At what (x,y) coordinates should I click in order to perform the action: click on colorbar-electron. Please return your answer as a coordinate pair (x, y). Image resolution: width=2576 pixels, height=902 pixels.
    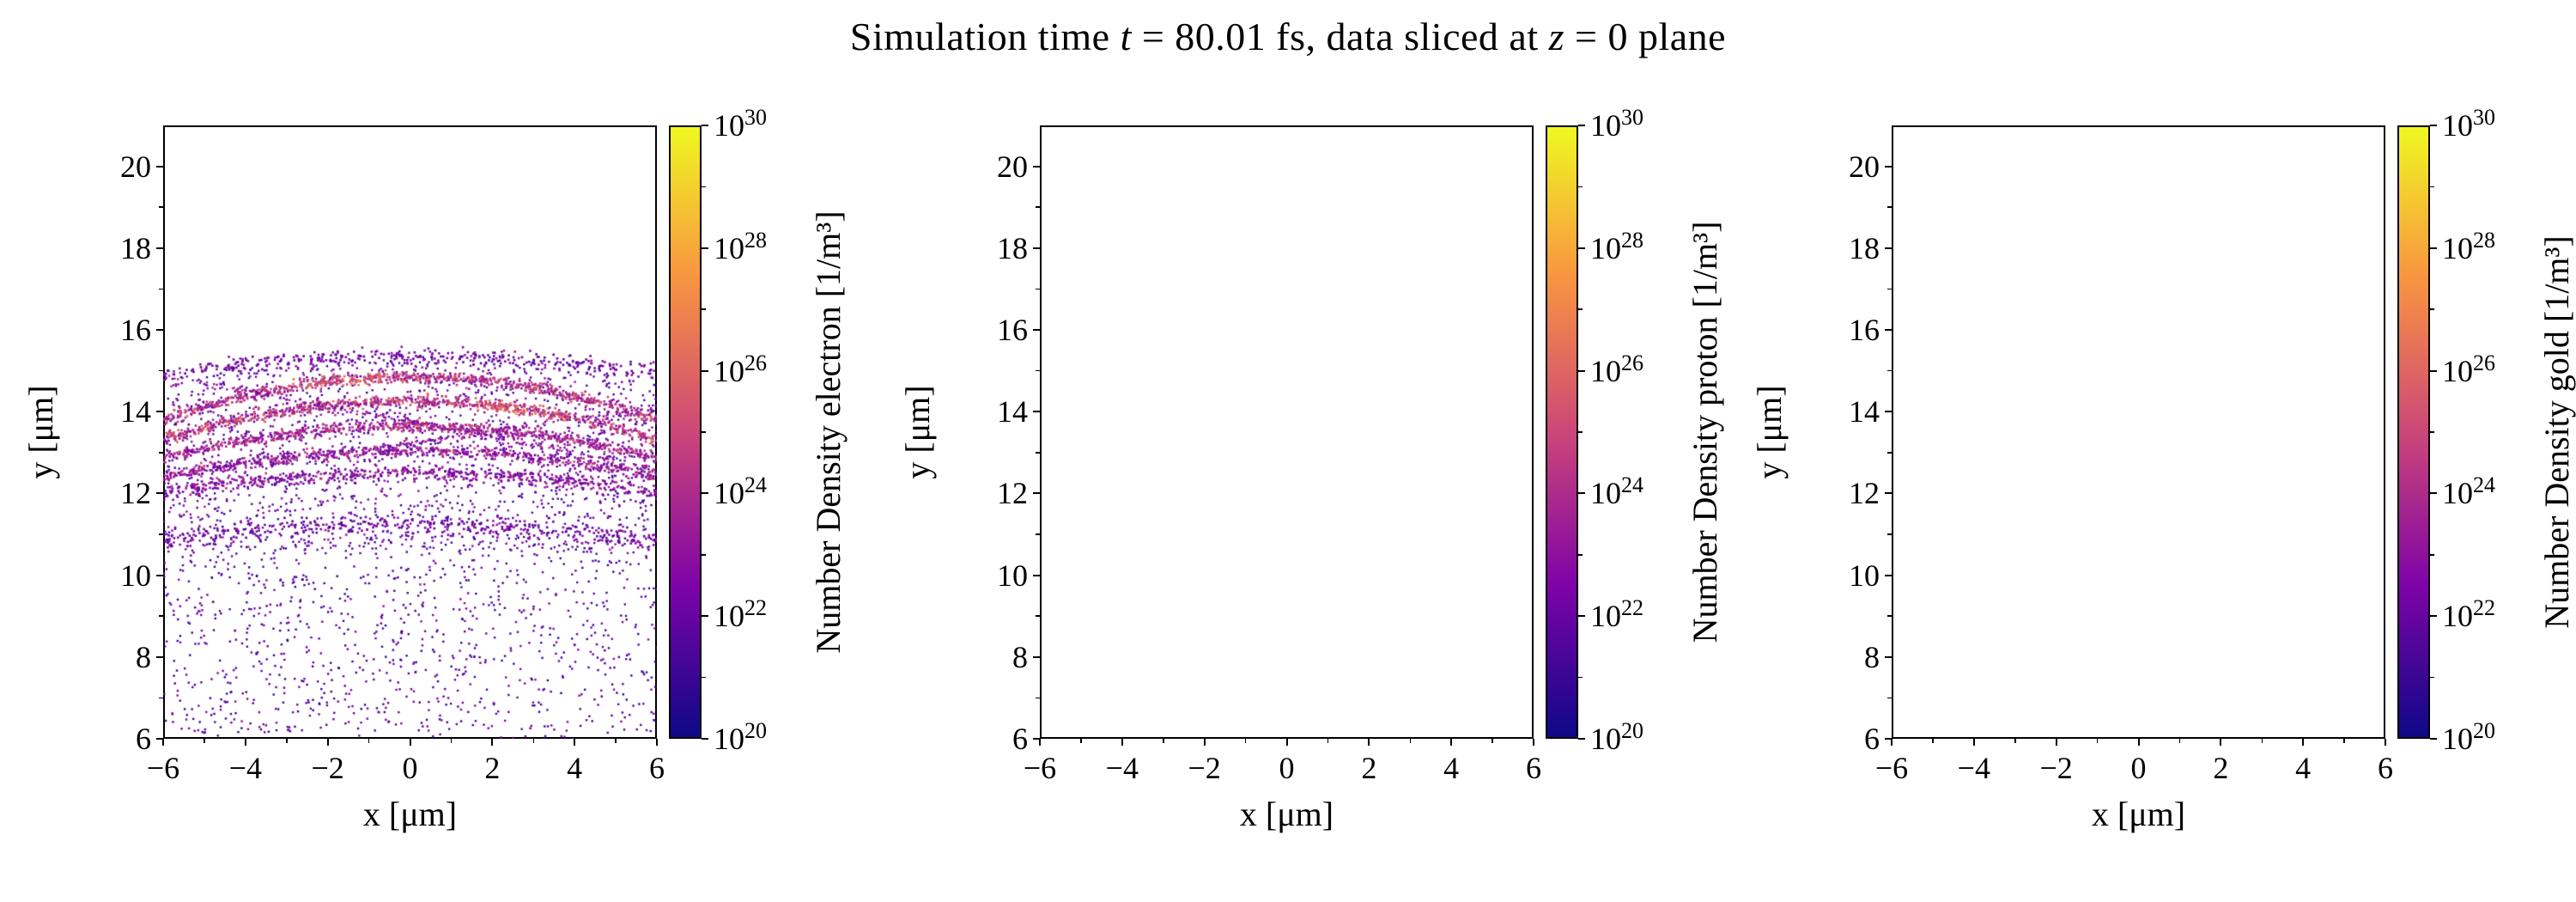
    Looking at the image, I should click on (685, 432).